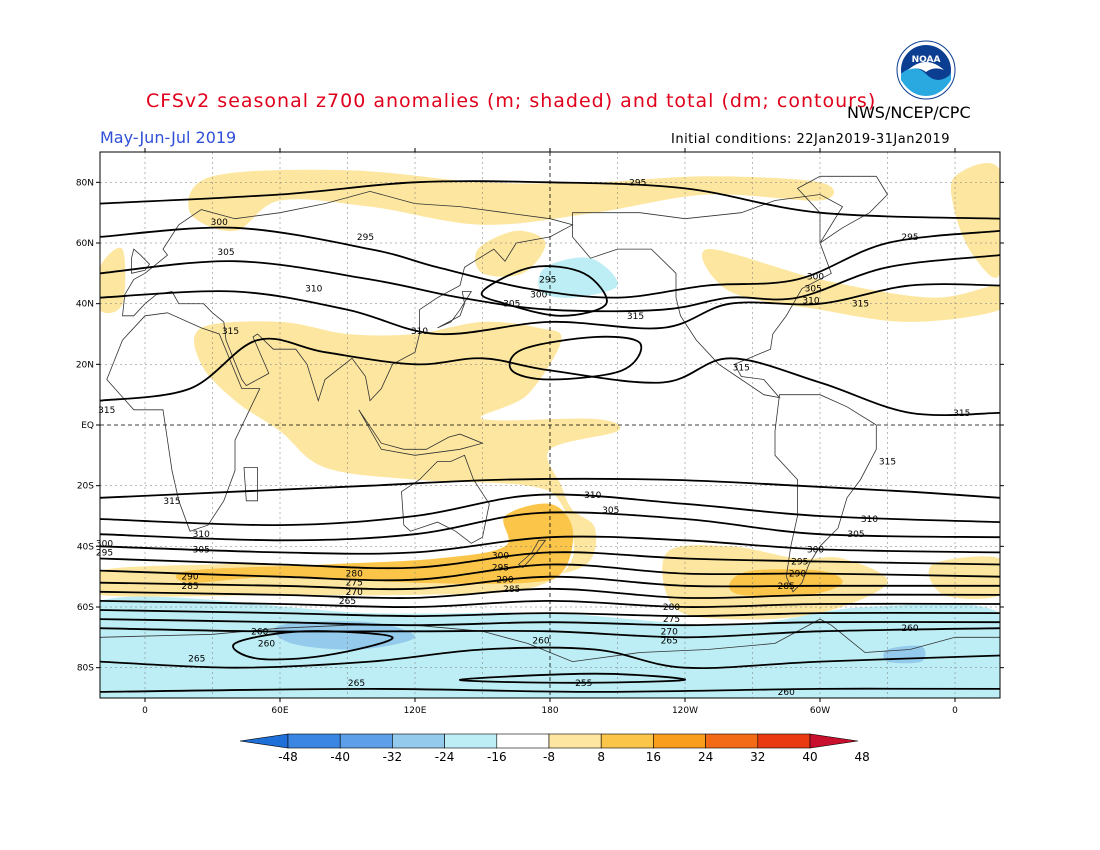 The height and width of the screenshot is (850, 1100). Describe the element at coordinates (415, 711) in the screenshot. I see `lon-tick-label: 120E` at that location.